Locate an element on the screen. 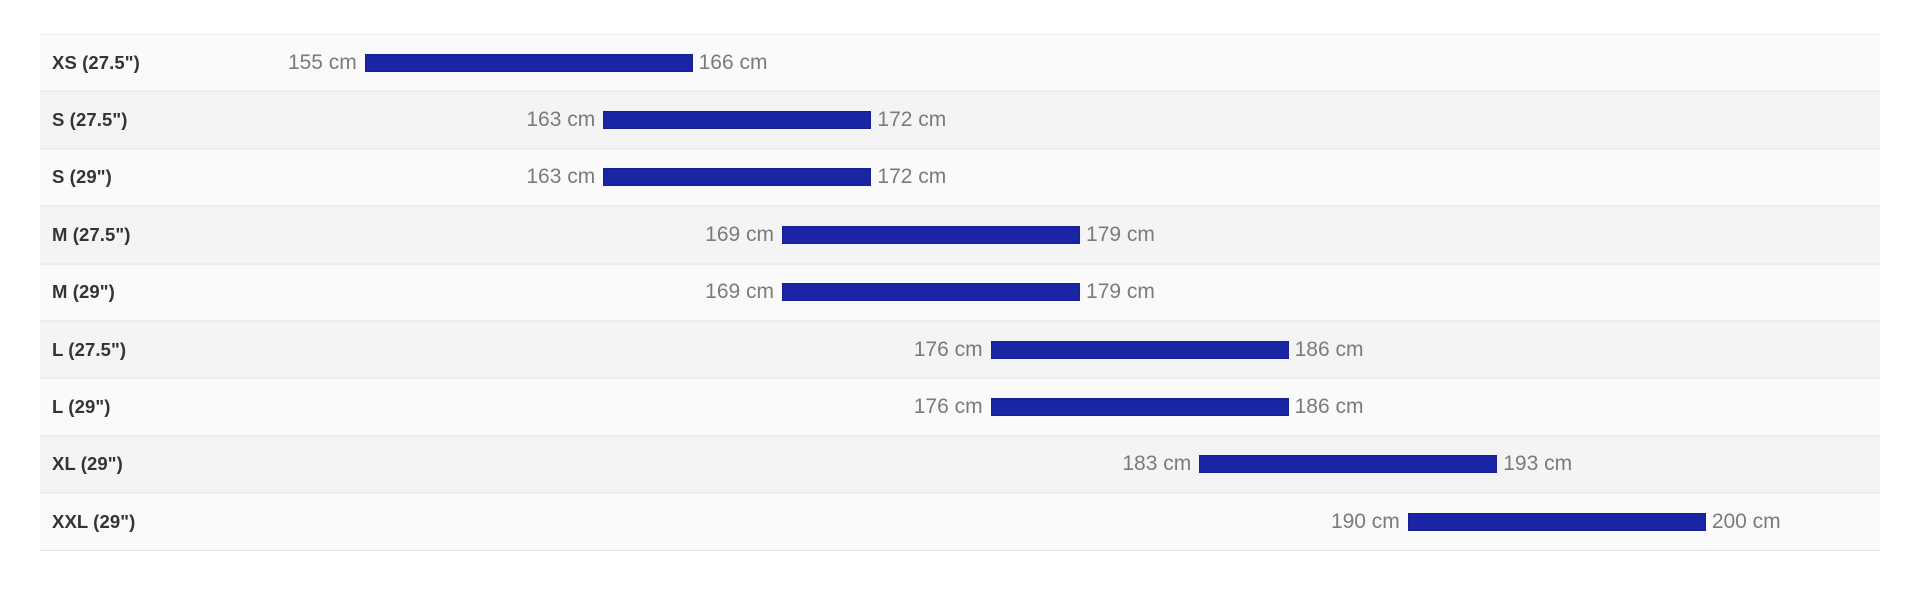 The image size is (1920, 605). size-label: XXL (29") is located at coordinates (94, 521).